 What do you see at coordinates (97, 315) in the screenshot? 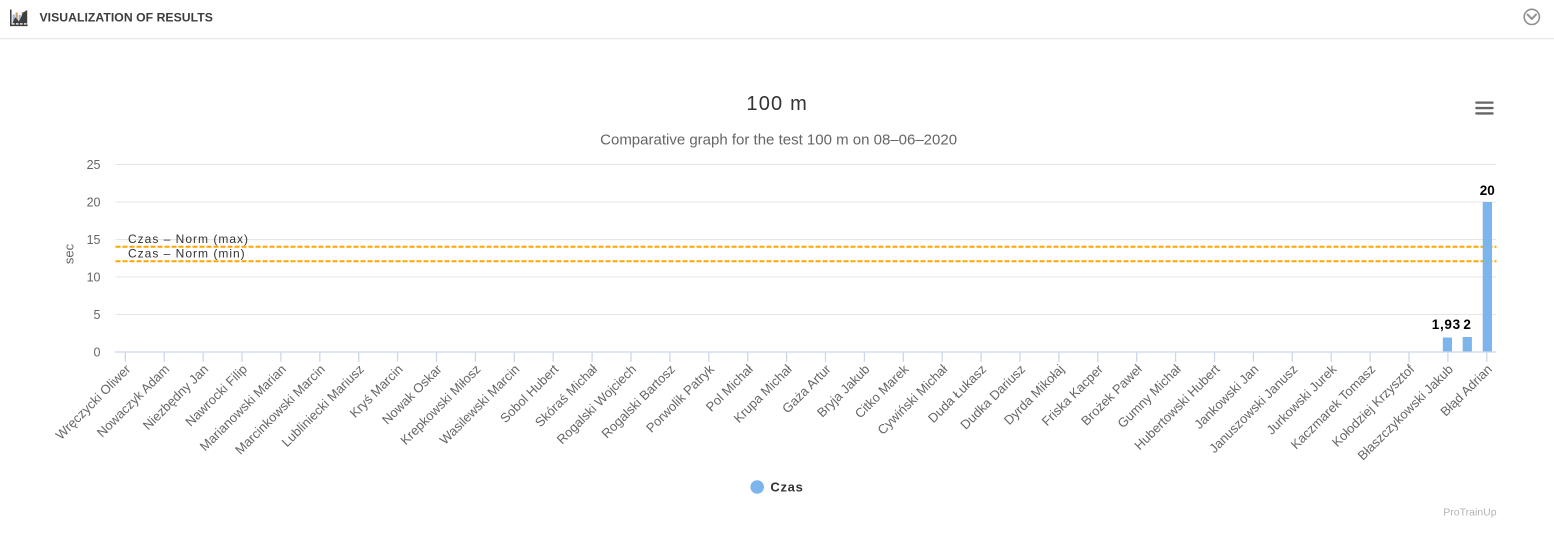
I see `svg-text: 5` at bounding box center [97, 315].